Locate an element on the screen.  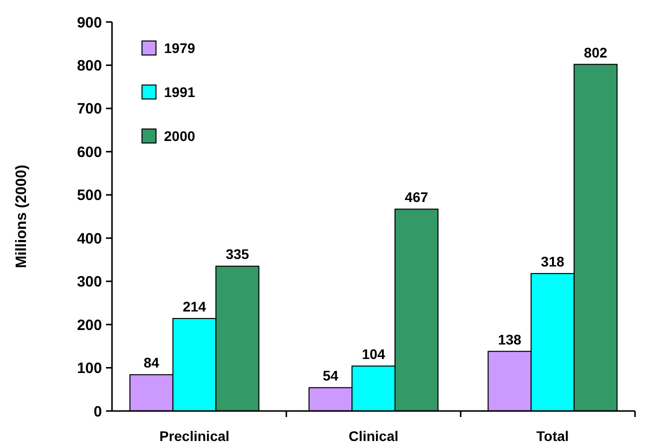
y-tick-label: 500 is located at coordinates (89, 195).